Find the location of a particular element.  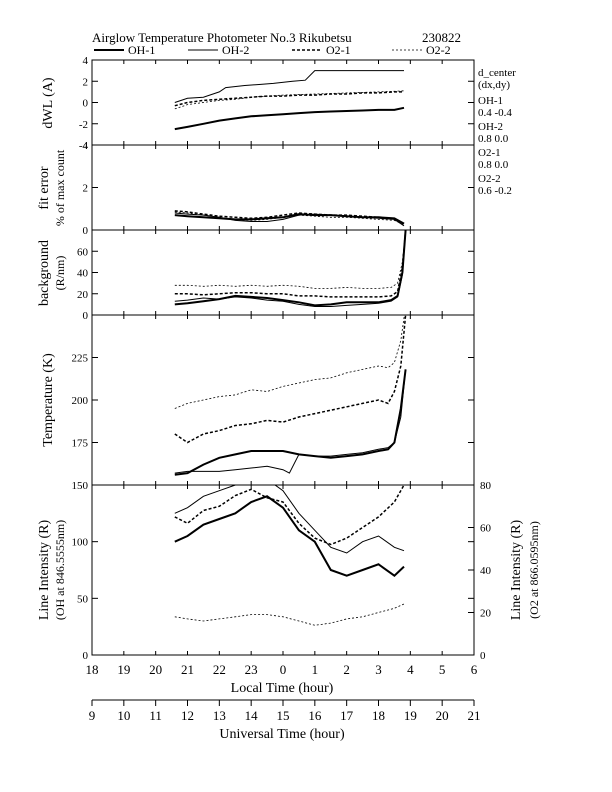

y-tick-label: 60 is located at coordinates (83, 252).